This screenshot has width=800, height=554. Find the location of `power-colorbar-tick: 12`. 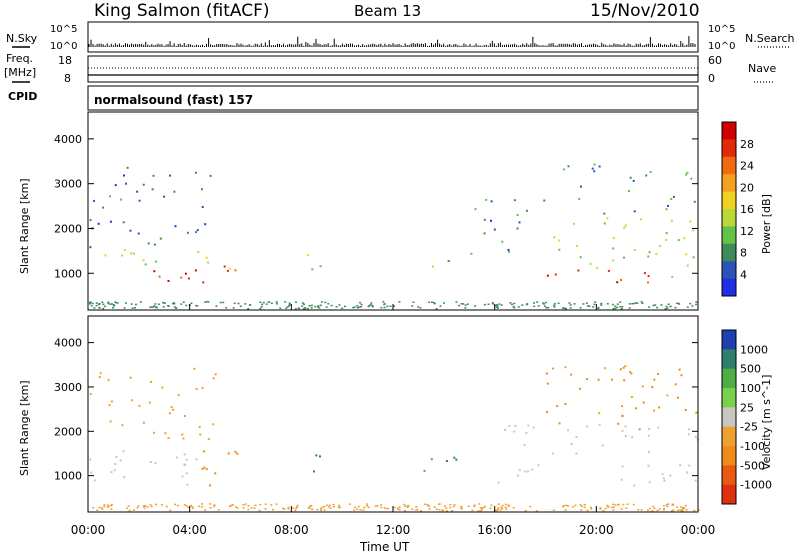

power-colorbar-tick: 12 is located at coordinates (747, 231).